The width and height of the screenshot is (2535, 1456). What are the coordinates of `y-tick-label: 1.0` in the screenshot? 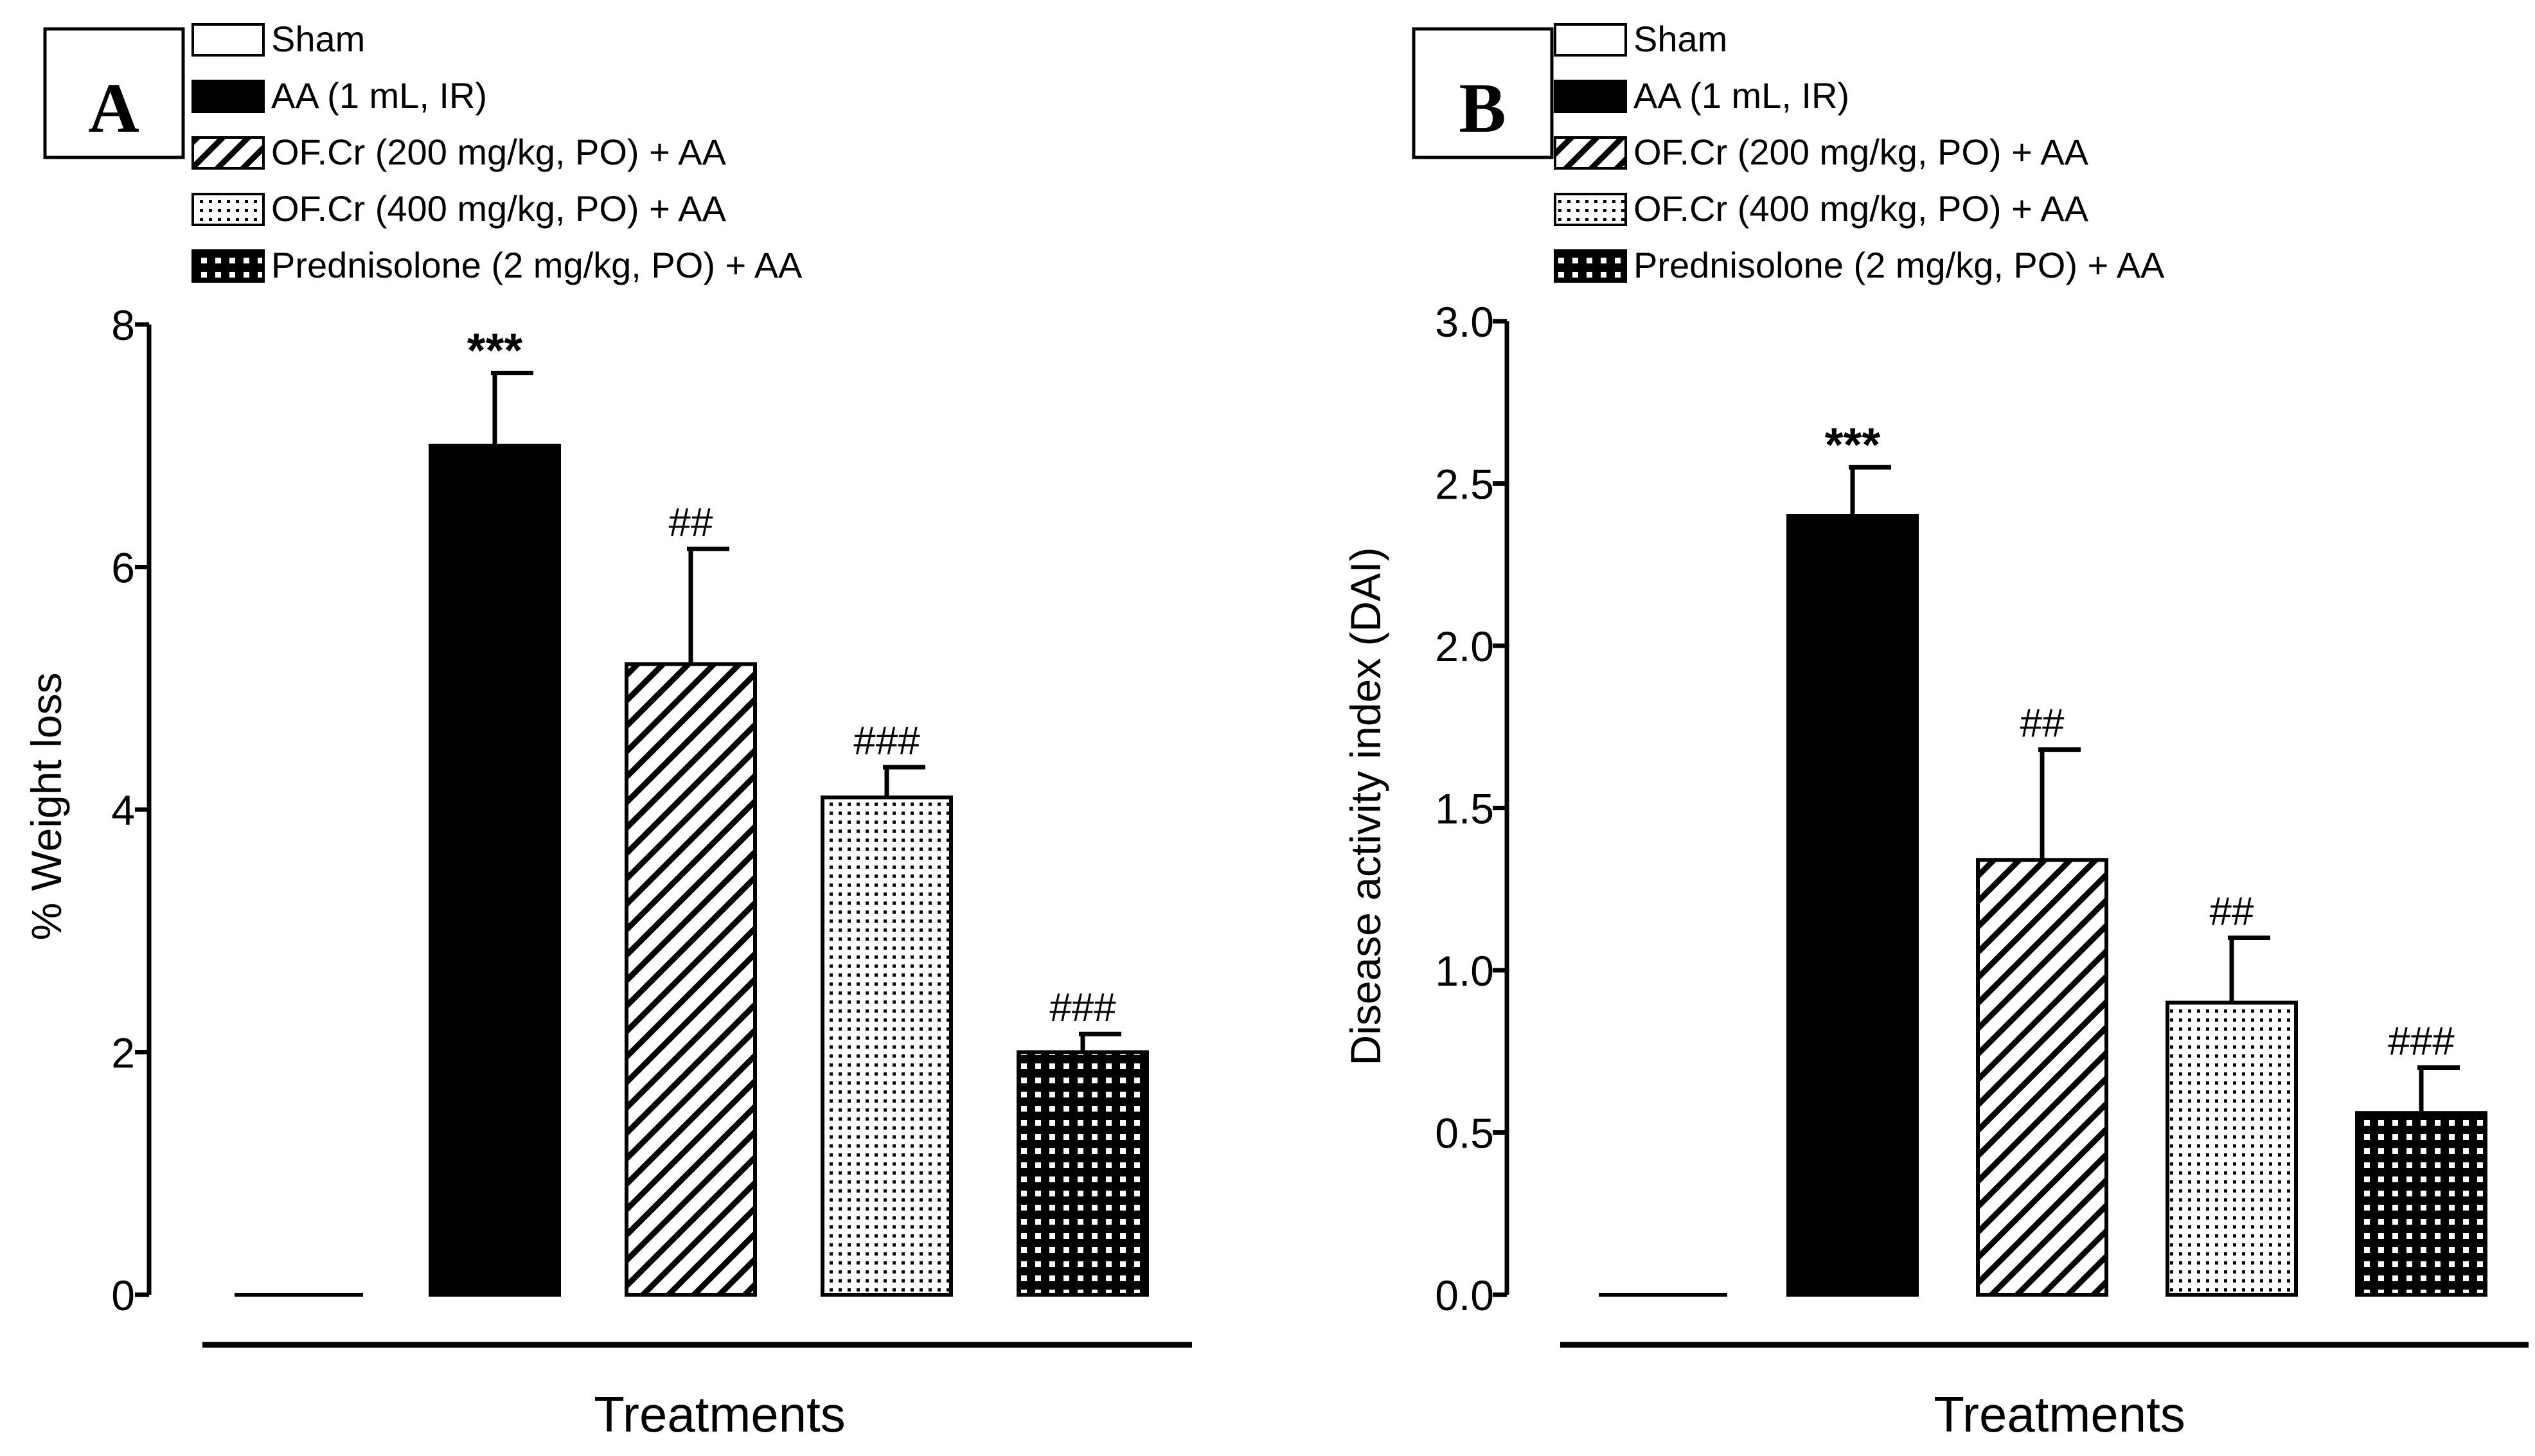 It's located at (1464, 971).